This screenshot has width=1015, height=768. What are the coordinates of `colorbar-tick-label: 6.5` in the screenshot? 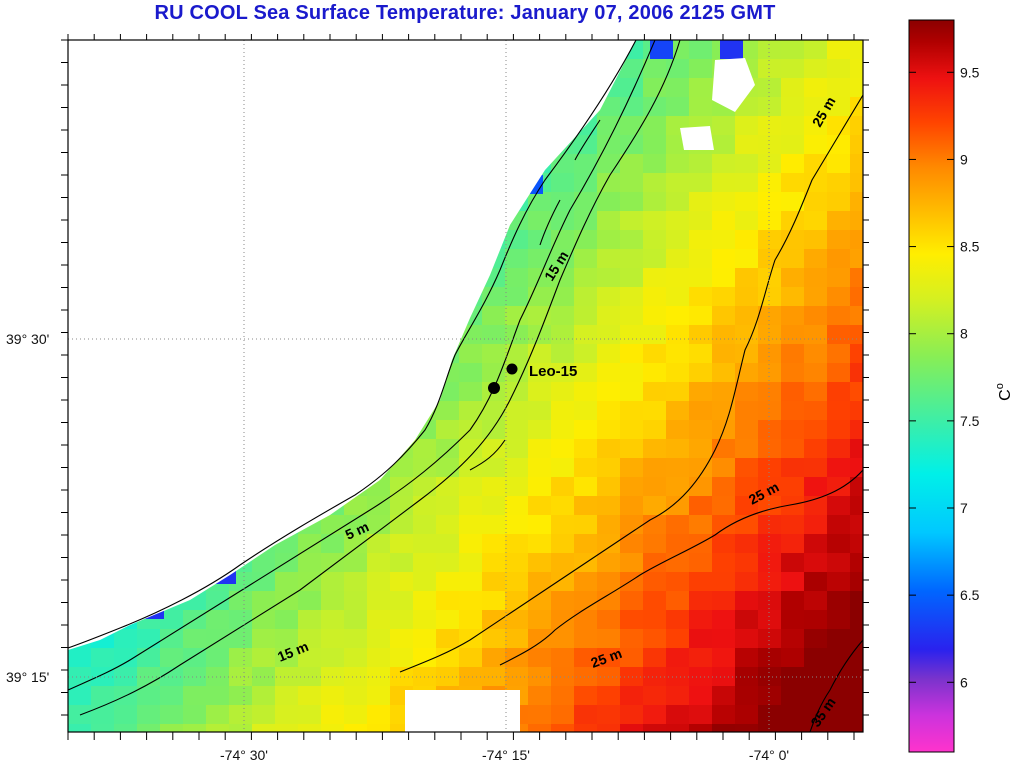 It's located at (970, 595).